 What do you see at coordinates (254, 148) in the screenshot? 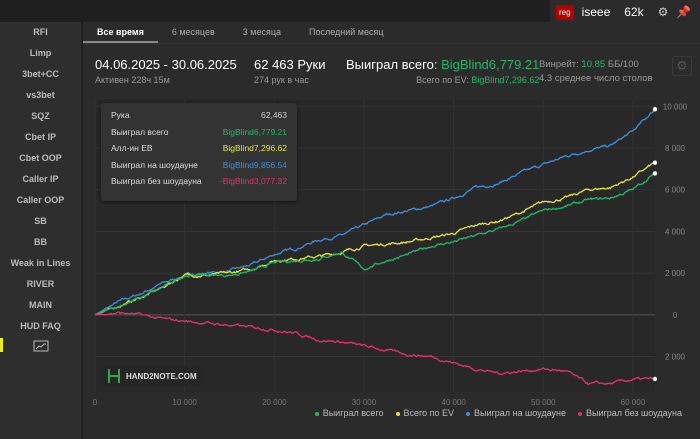
I see `tooltip-value: BigBlind7,296.62` at bounding box center [254, 148].